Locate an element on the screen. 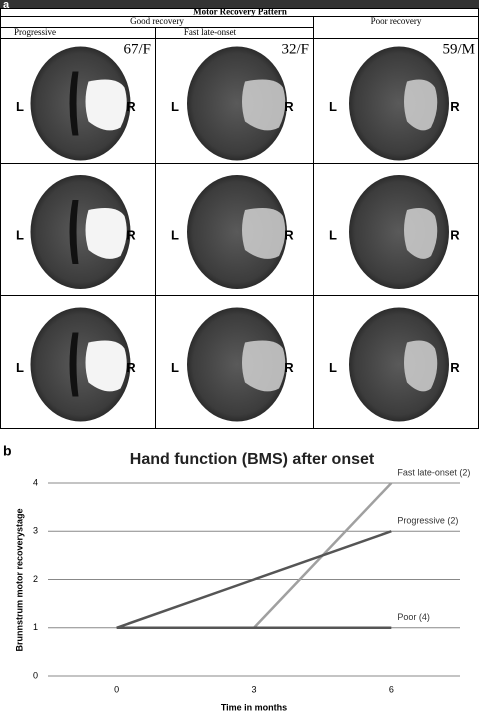  column-header: Progressive is located at coordinates (35, 32).